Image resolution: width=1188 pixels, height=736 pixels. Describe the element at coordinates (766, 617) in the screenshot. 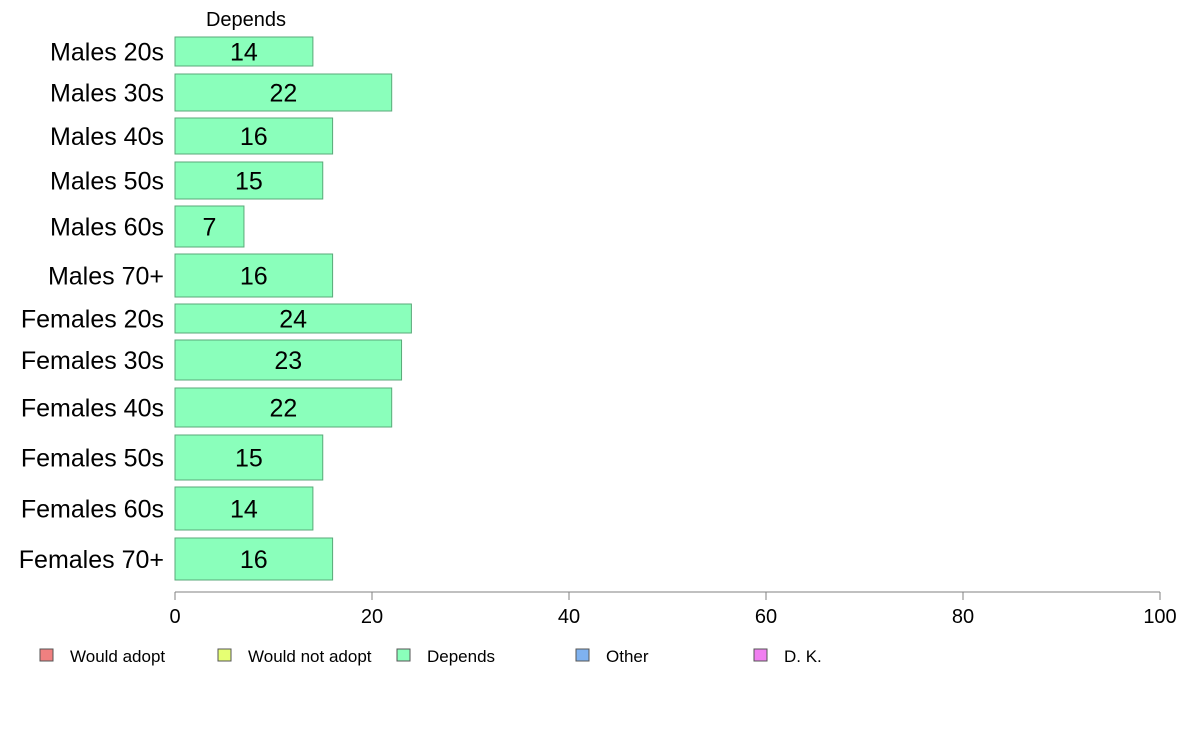

I see `x-tick-label: 60` at that location.